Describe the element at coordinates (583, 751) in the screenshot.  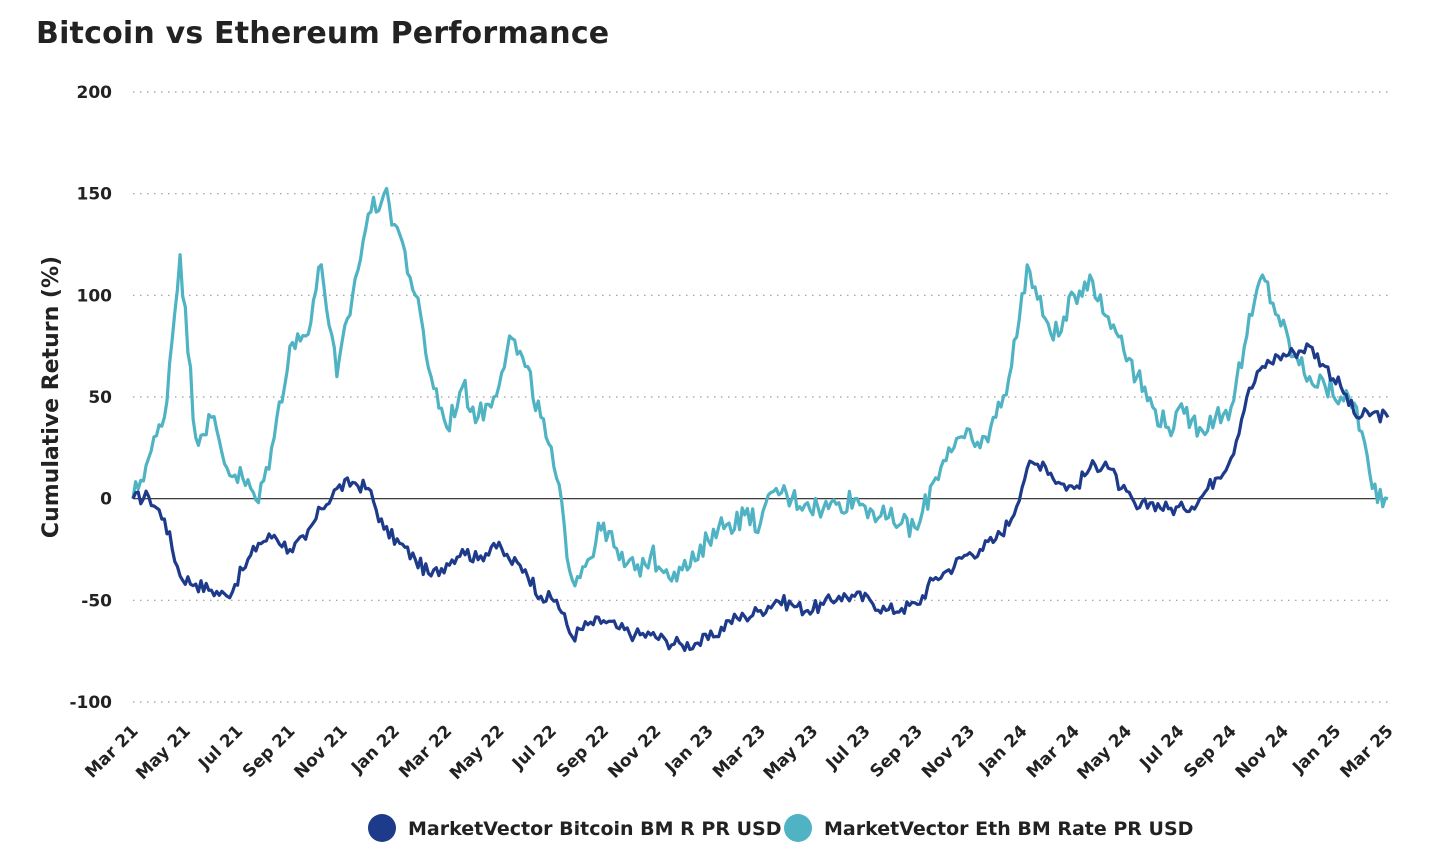
I see `x-tick-label: Sep 22` at that location.